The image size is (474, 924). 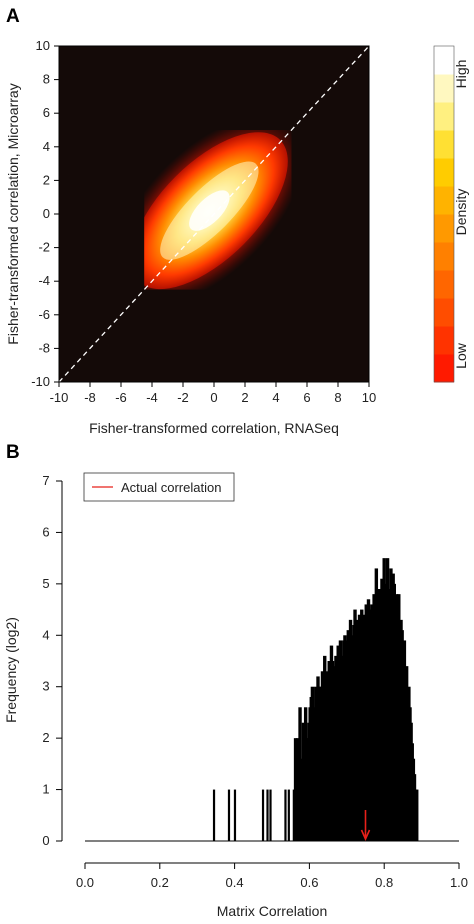 I want to click on x-tick-label: 0, so click(x=213, y=397).